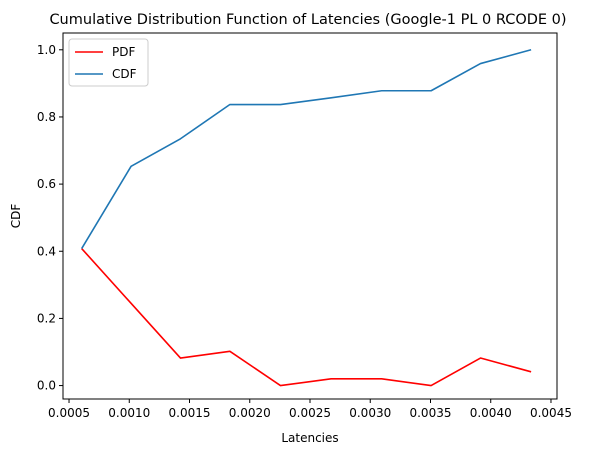 This screenshot has width=615, height=455. I want to click on legend-label-pdf: PDF, so click(123, 52).